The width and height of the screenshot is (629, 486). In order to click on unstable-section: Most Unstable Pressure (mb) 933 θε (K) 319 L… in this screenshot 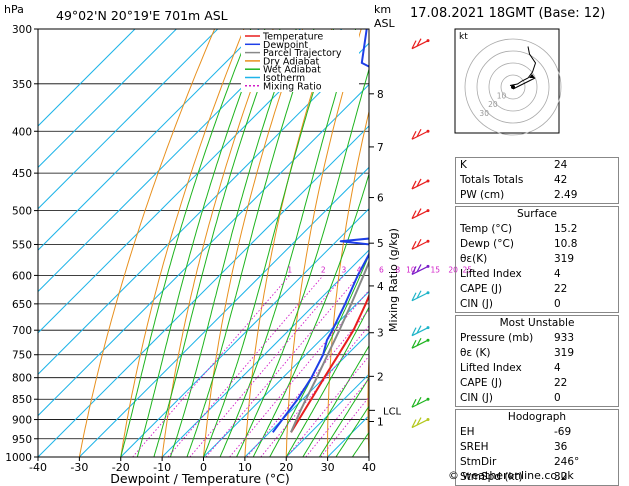, I will do `click(537, 361)`.